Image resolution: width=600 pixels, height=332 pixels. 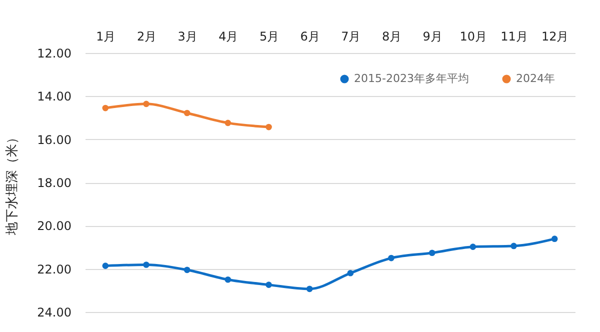 I want to click on y-tick-label: 16.00, so click(x=54, y=139).